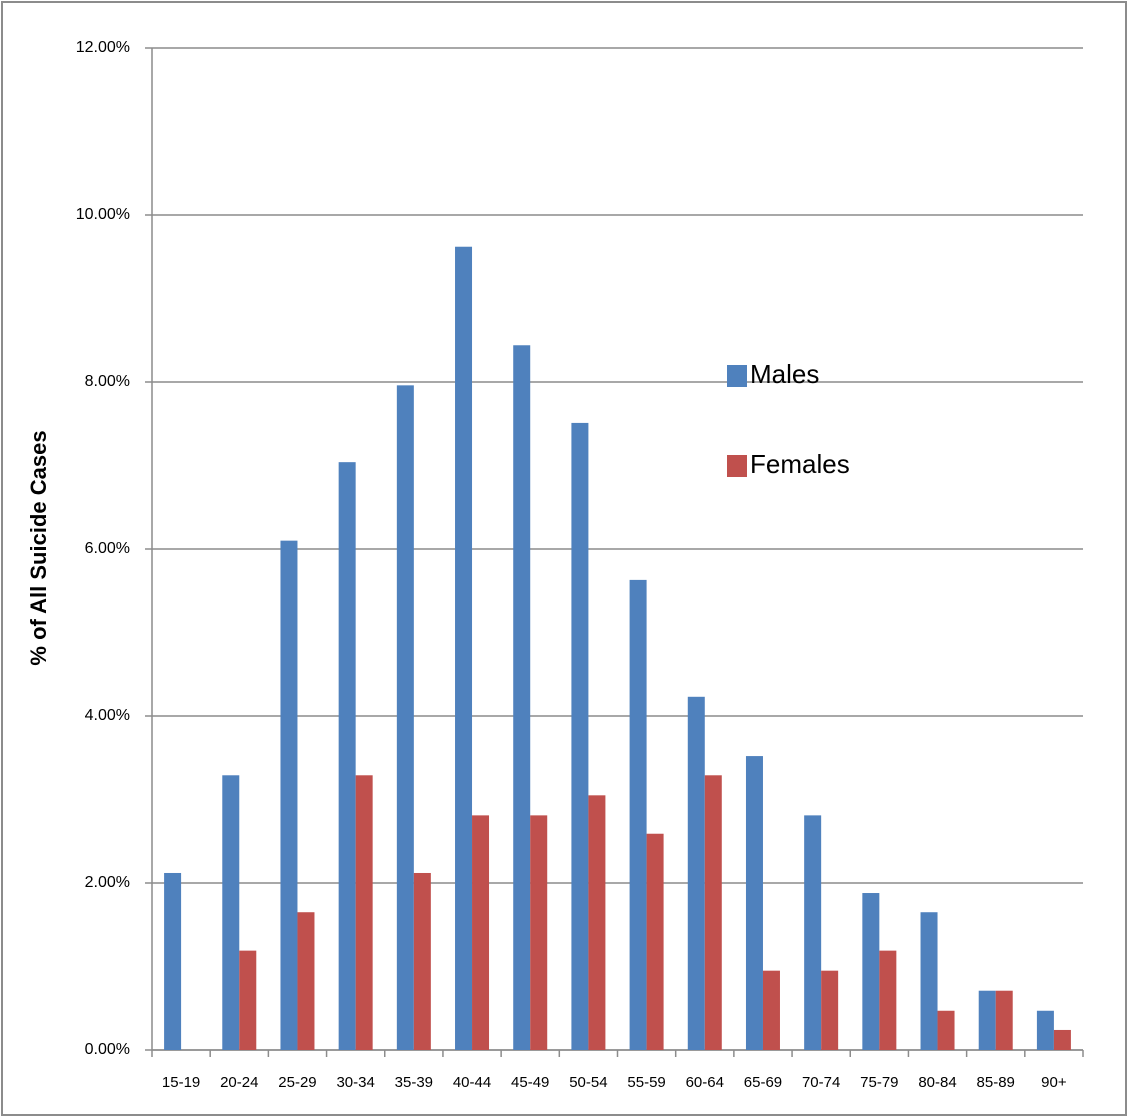  Describe the element at coordinates (937, 1082) in the screenshot. I see `x-tick-label: 80-84` at that location.